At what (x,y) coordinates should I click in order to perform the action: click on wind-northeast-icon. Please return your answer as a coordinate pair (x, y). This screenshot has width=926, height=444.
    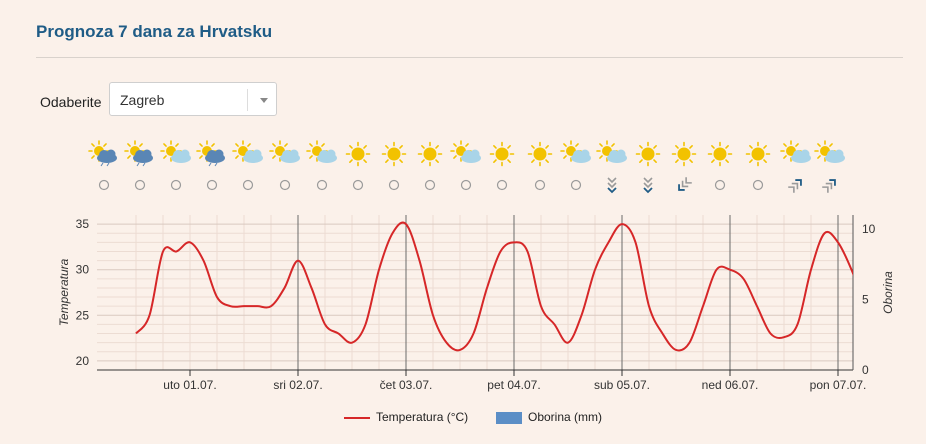
    Looking at the image, I should click on (795, 186).